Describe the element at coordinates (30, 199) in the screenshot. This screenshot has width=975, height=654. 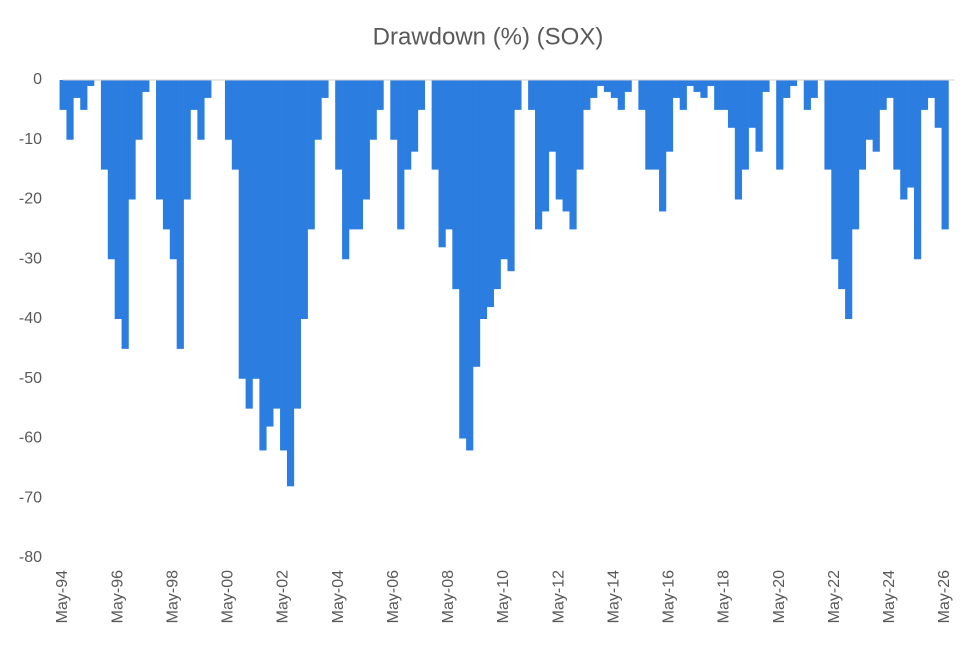
I see `y-tick-label: -20` at that location.